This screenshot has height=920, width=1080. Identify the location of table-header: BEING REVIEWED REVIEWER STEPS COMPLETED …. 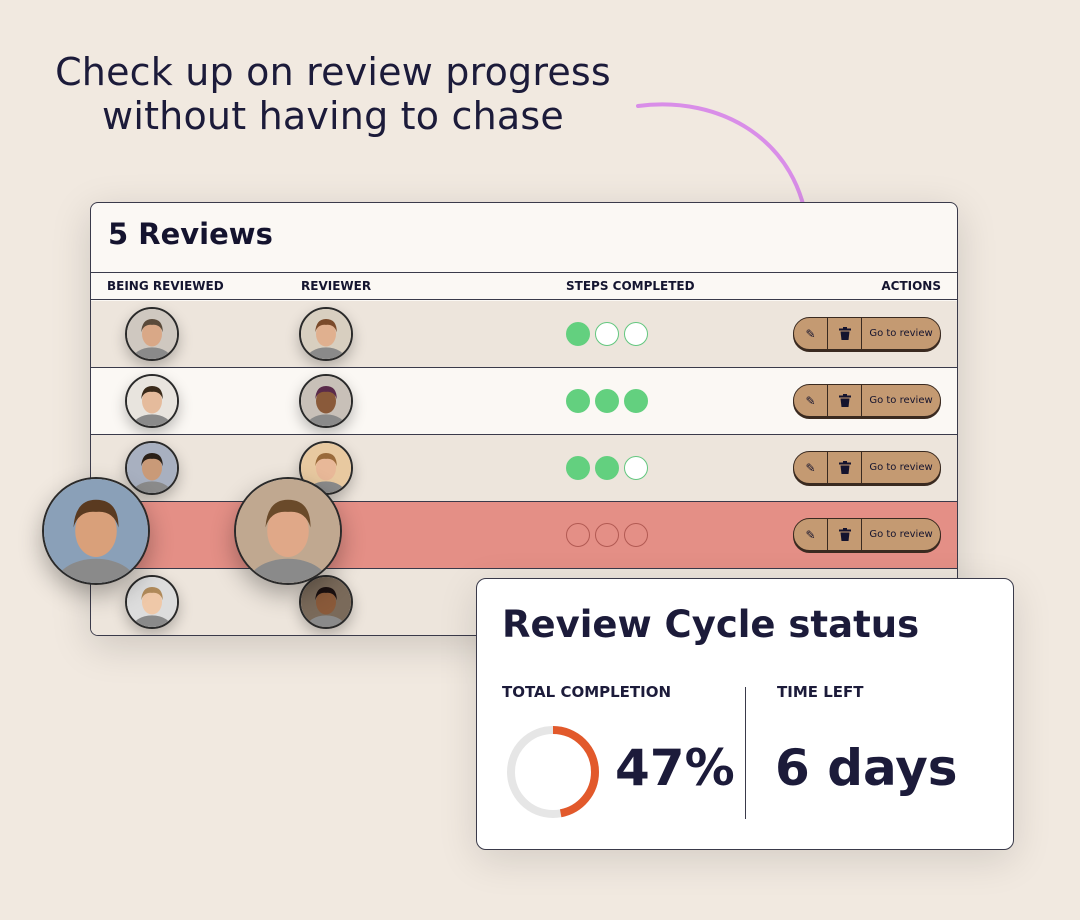
(524, 286).